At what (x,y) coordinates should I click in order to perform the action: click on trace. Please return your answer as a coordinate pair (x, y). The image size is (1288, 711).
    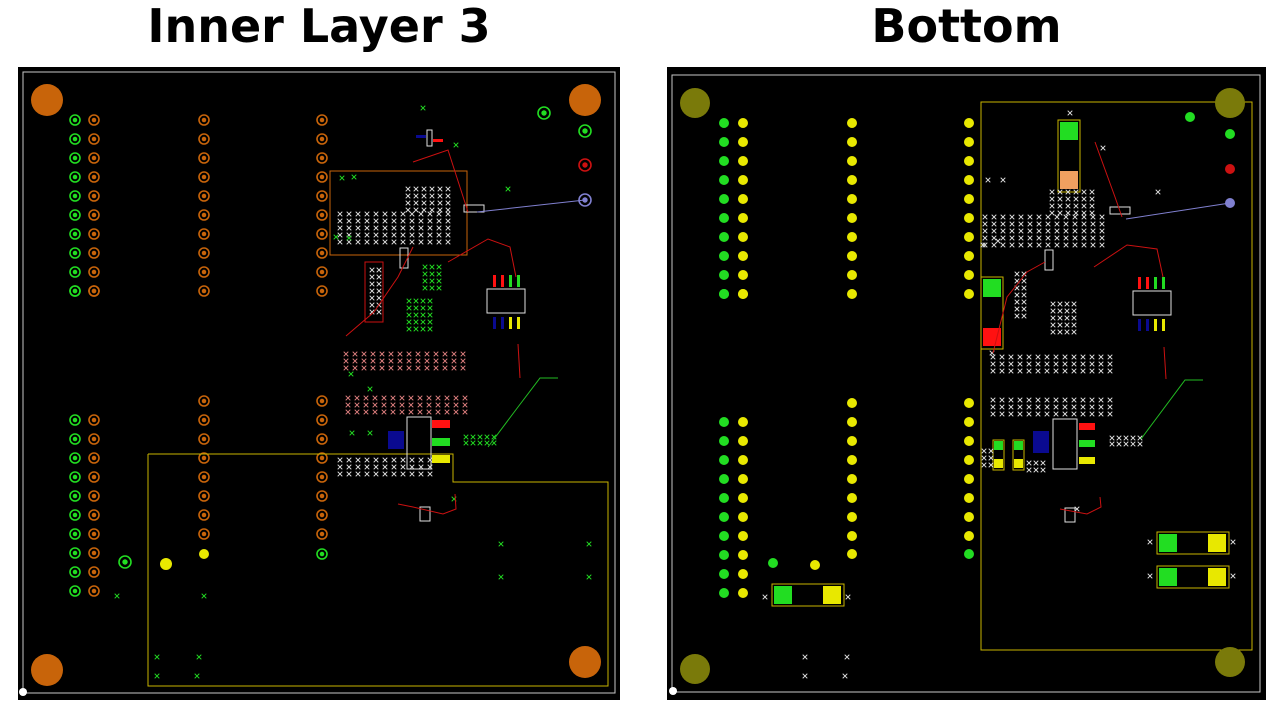
    Looking at the image, I should click on (1080, 505).